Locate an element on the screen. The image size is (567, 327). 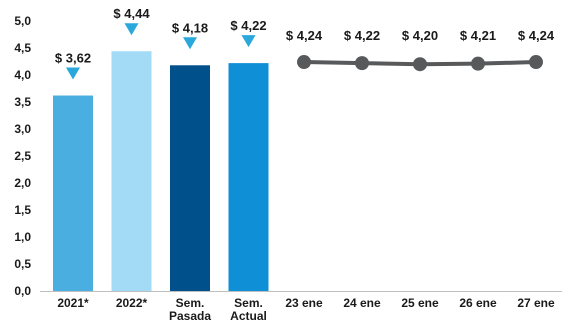
y-tick-label: 0,0 is located at coordinates (22, 291).